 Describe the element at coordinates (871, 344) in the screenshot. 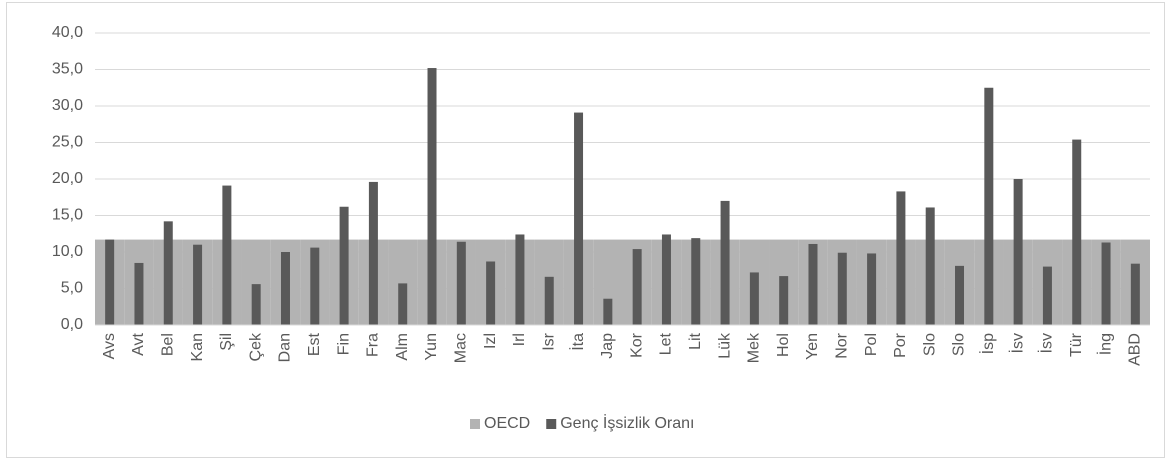

I see `x-tick-label: Pol` at that location.